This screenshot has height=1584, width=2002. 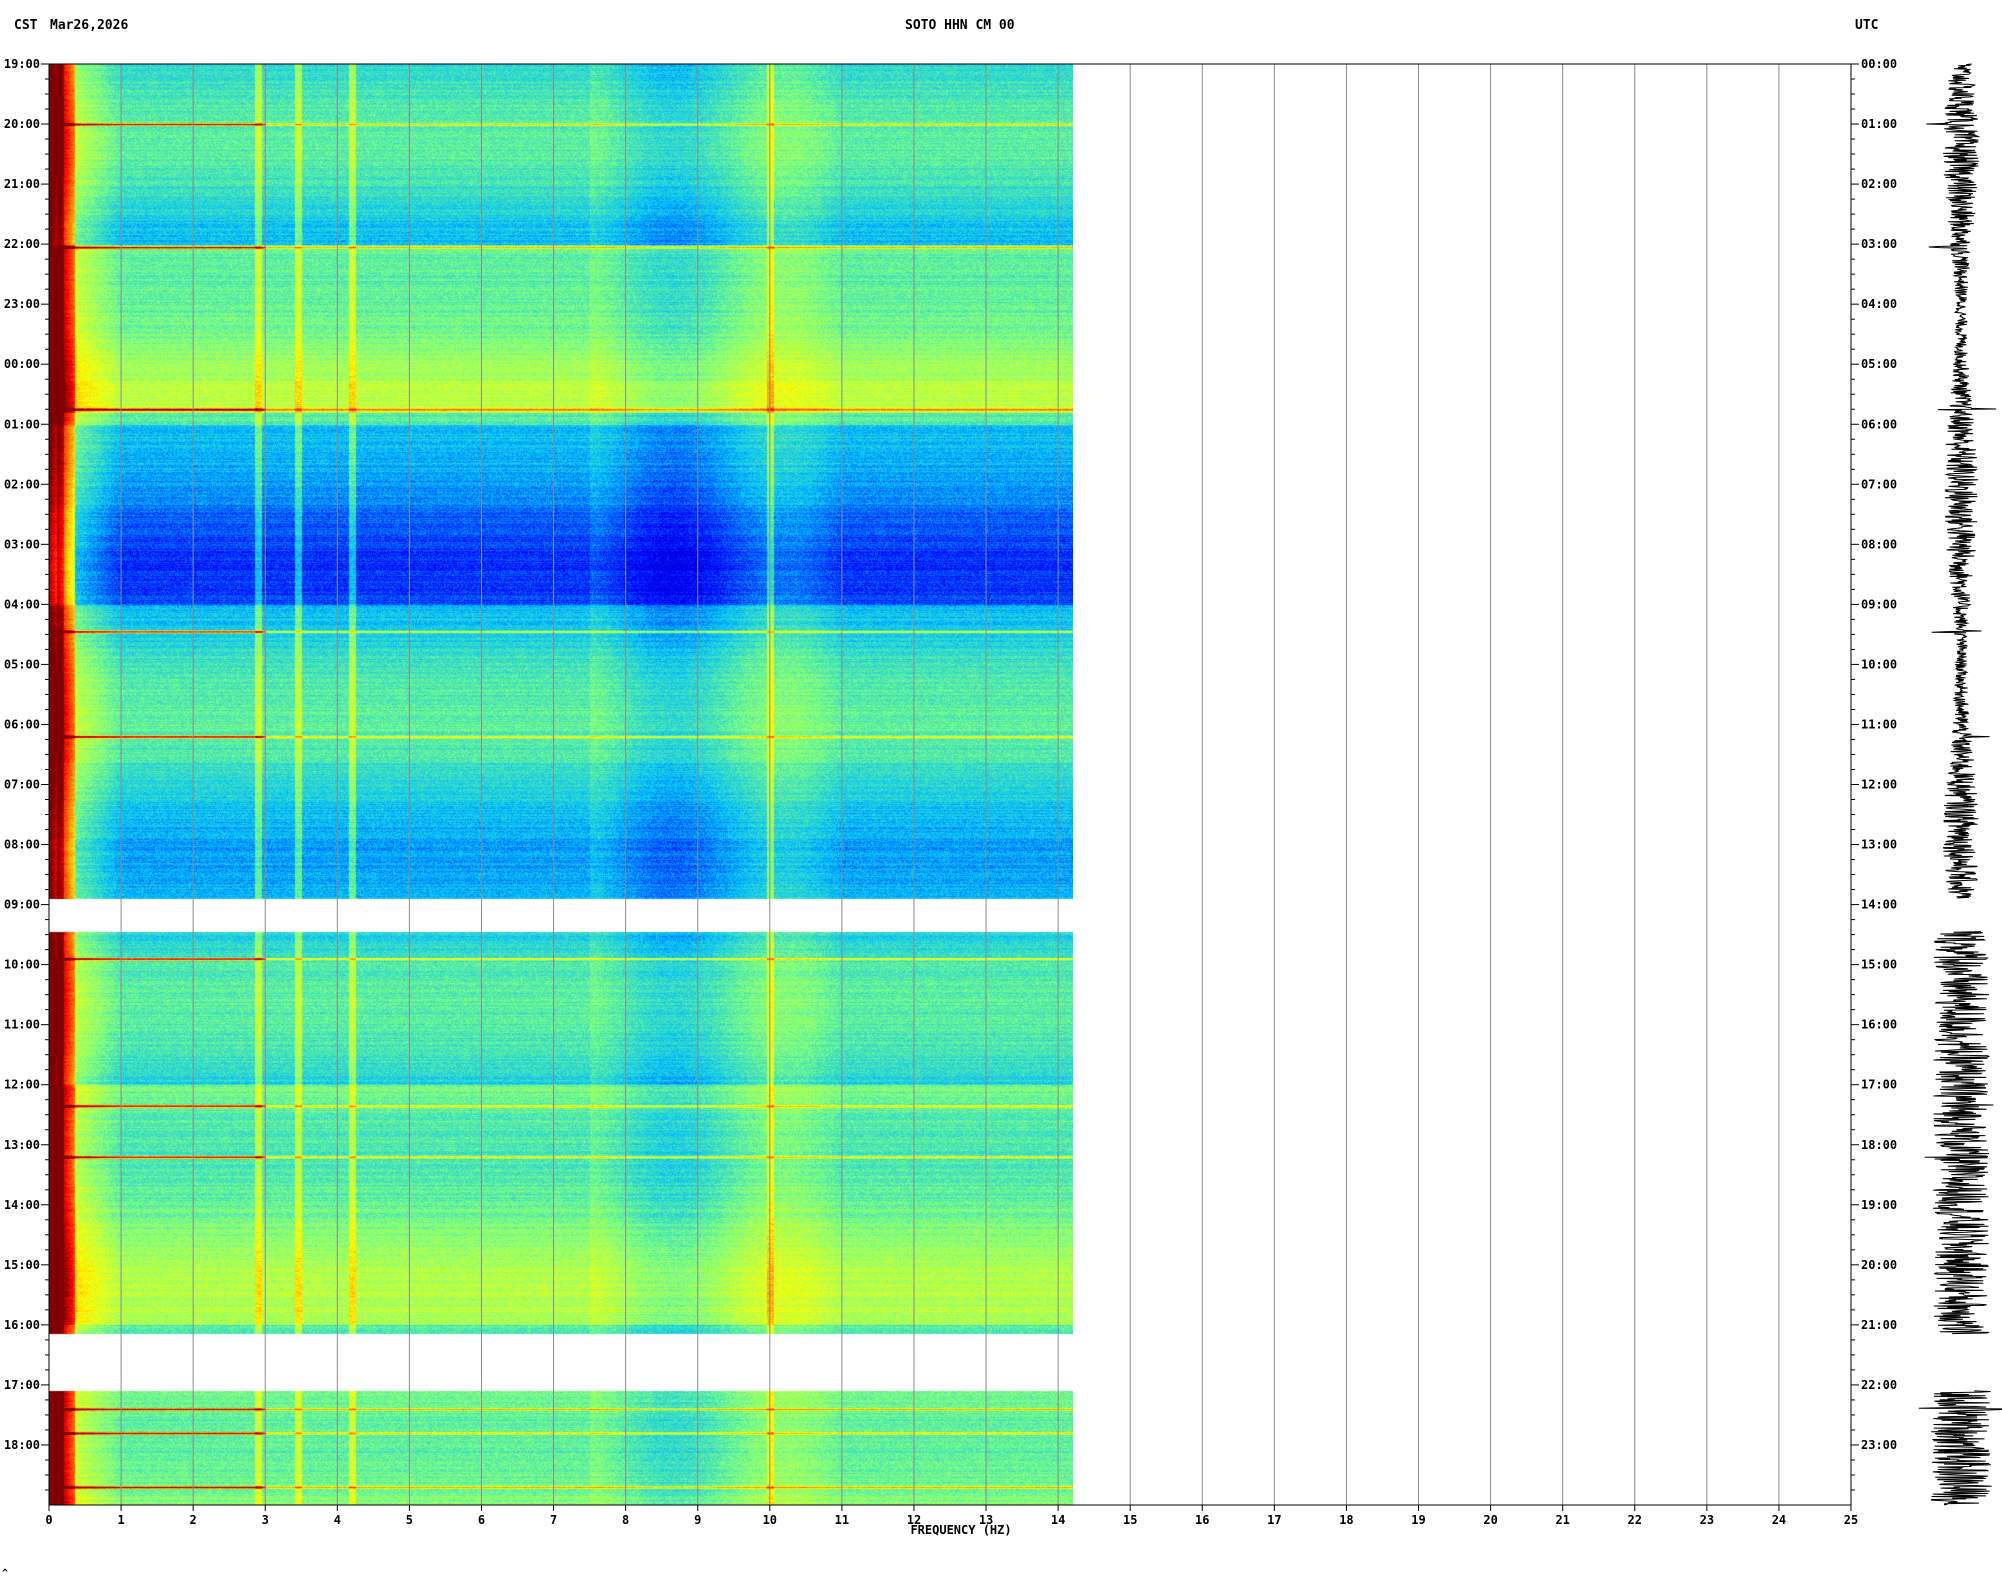 What do you see at coordinates (1879, 544) in the screenshot?
I see `right-time-label: 08:00` at bounding box center [1879, 544].